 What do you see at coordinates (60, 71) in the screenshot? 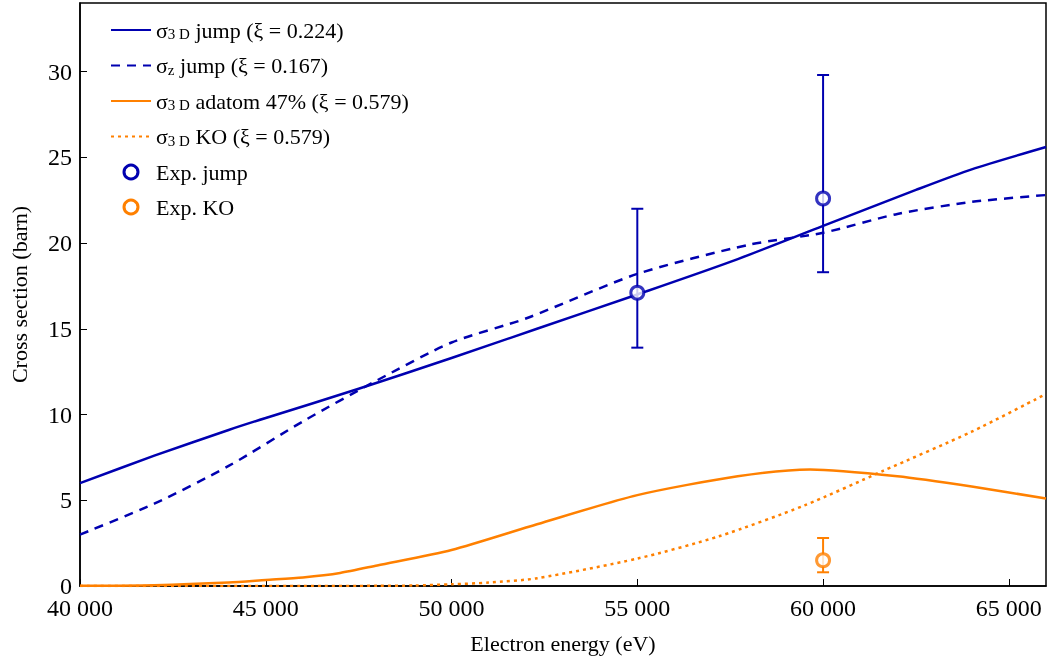
I see `y-tick-label: 30` at bounding box center [60, 71].